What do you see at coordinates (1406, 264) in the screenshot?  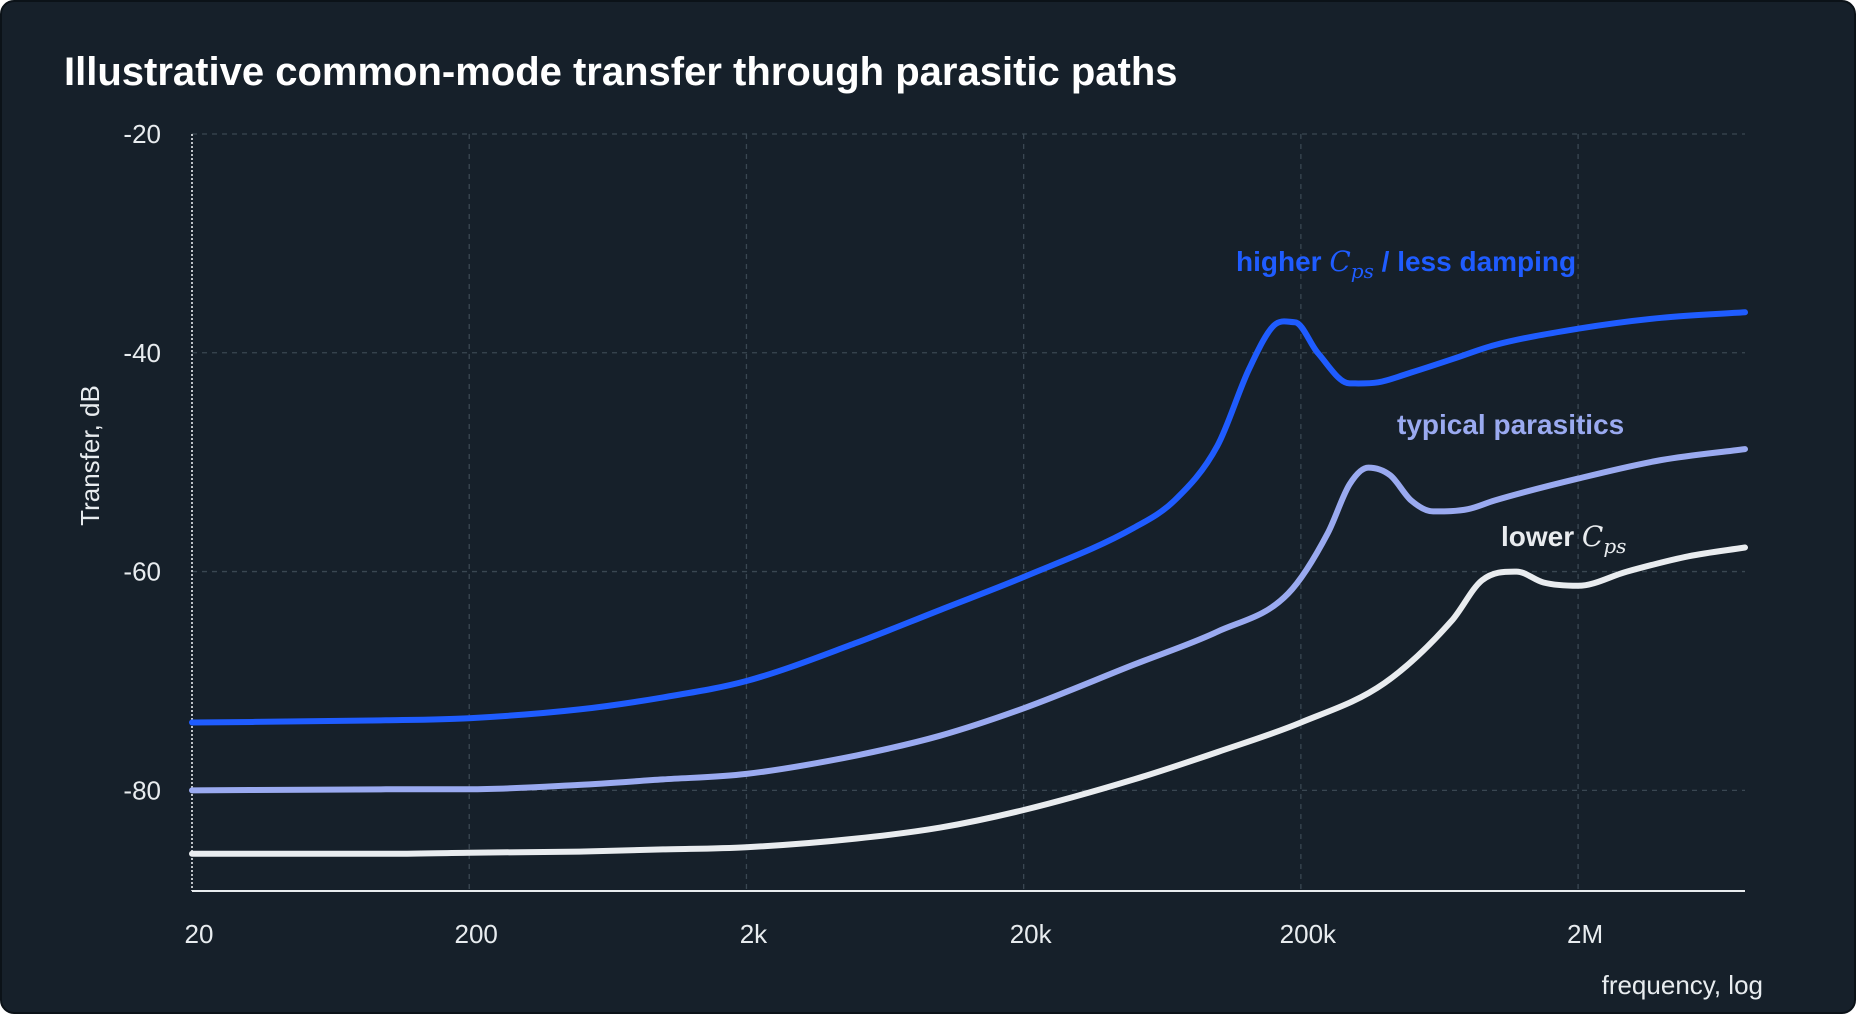 I see `series-label-high-cps: higher Cps / less damping` at bounding box center [1406, 264].